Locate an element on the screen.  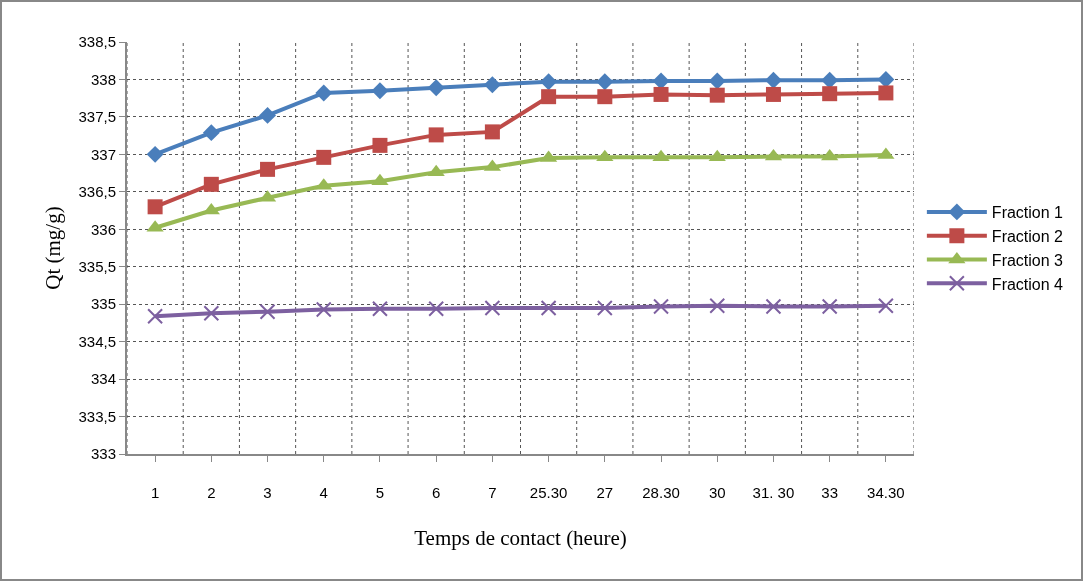
y-axis-title: Qt (mg/g) is located at coordinates (53, 248).